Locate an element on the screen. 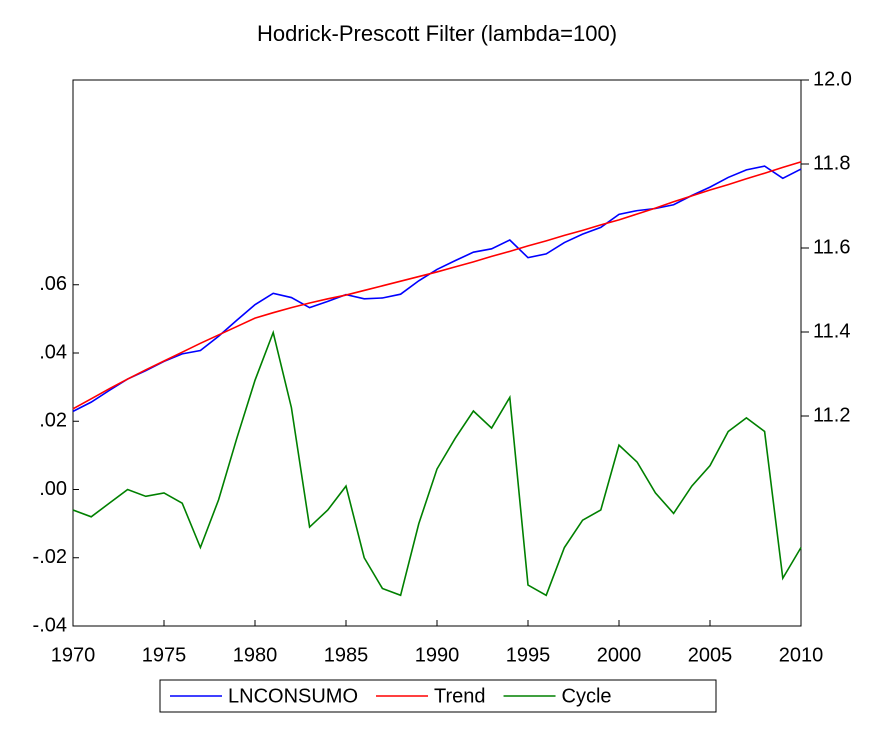  x-tick-label: 2005 is located at coordinates (710, 655).